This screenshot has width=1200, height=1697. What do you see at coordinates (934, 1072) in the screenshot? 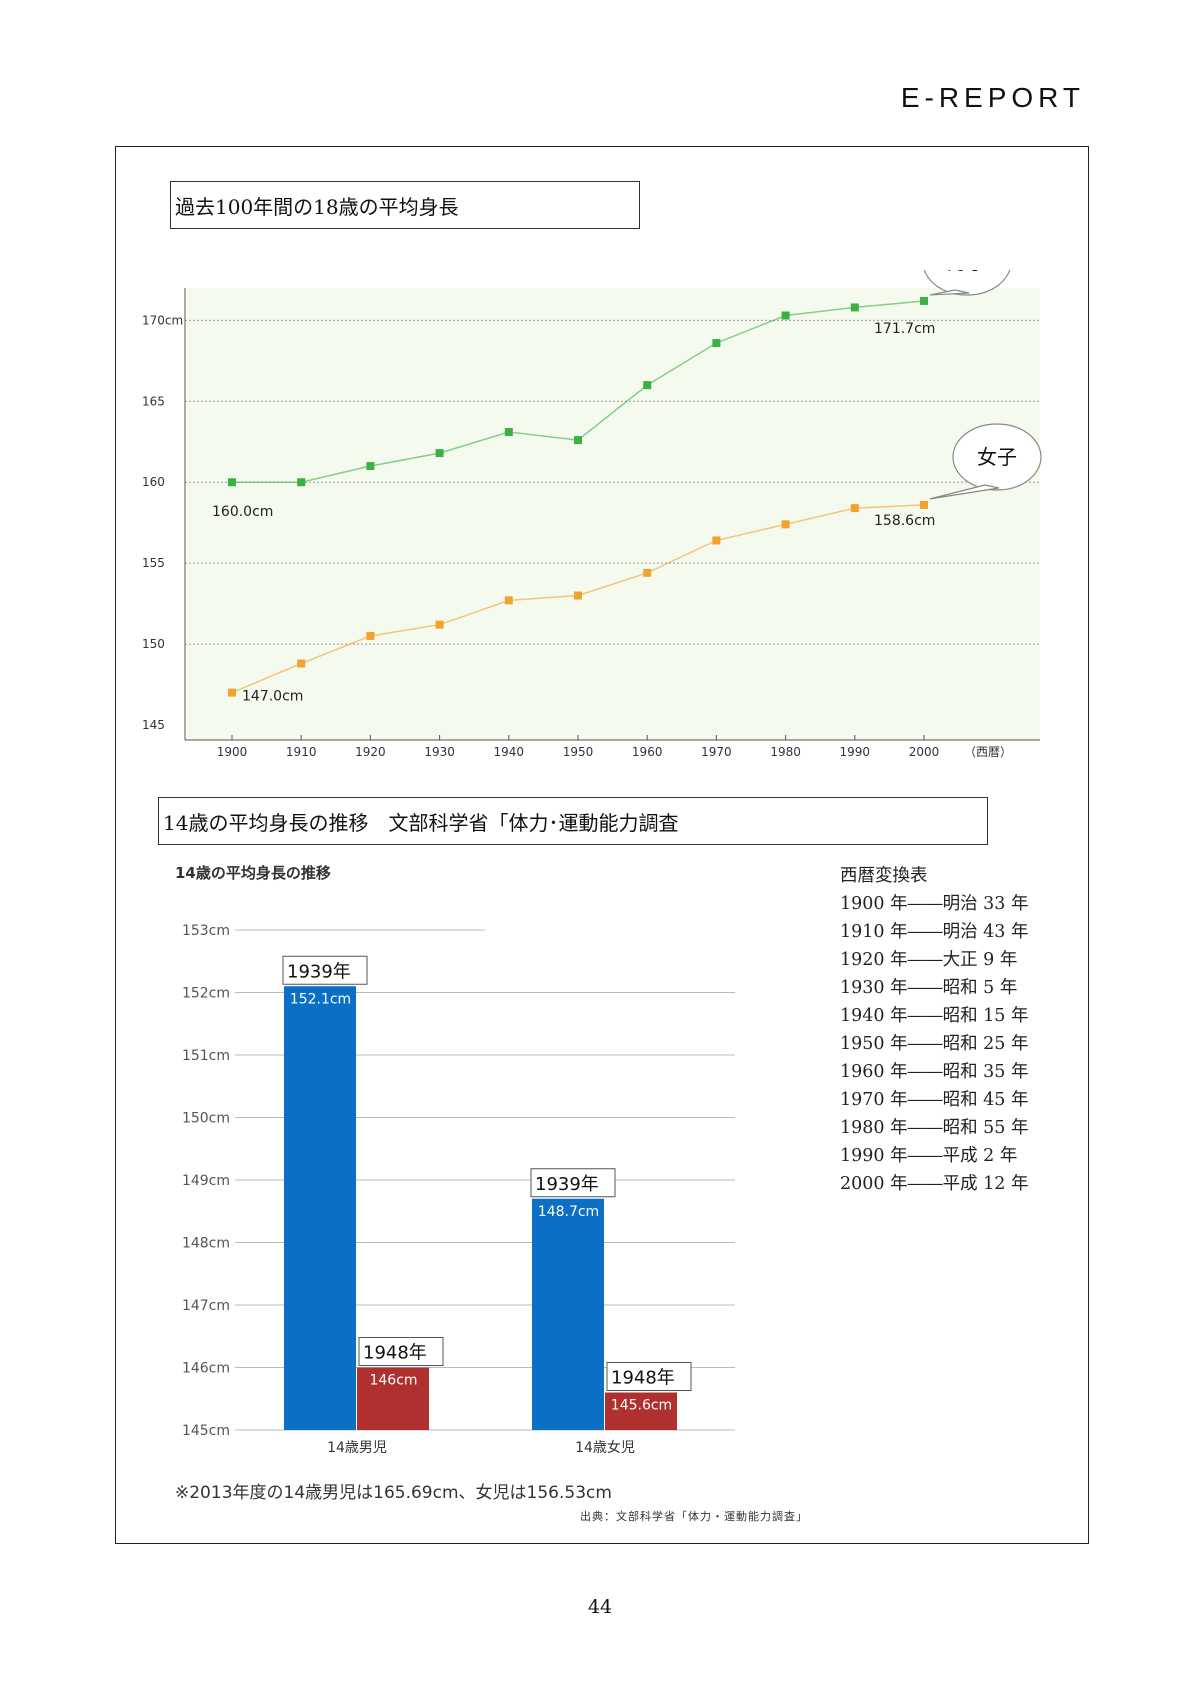
I see `conversion-table-row: 1960 年――昭和 35 年` at bounding box center [934, 1072].